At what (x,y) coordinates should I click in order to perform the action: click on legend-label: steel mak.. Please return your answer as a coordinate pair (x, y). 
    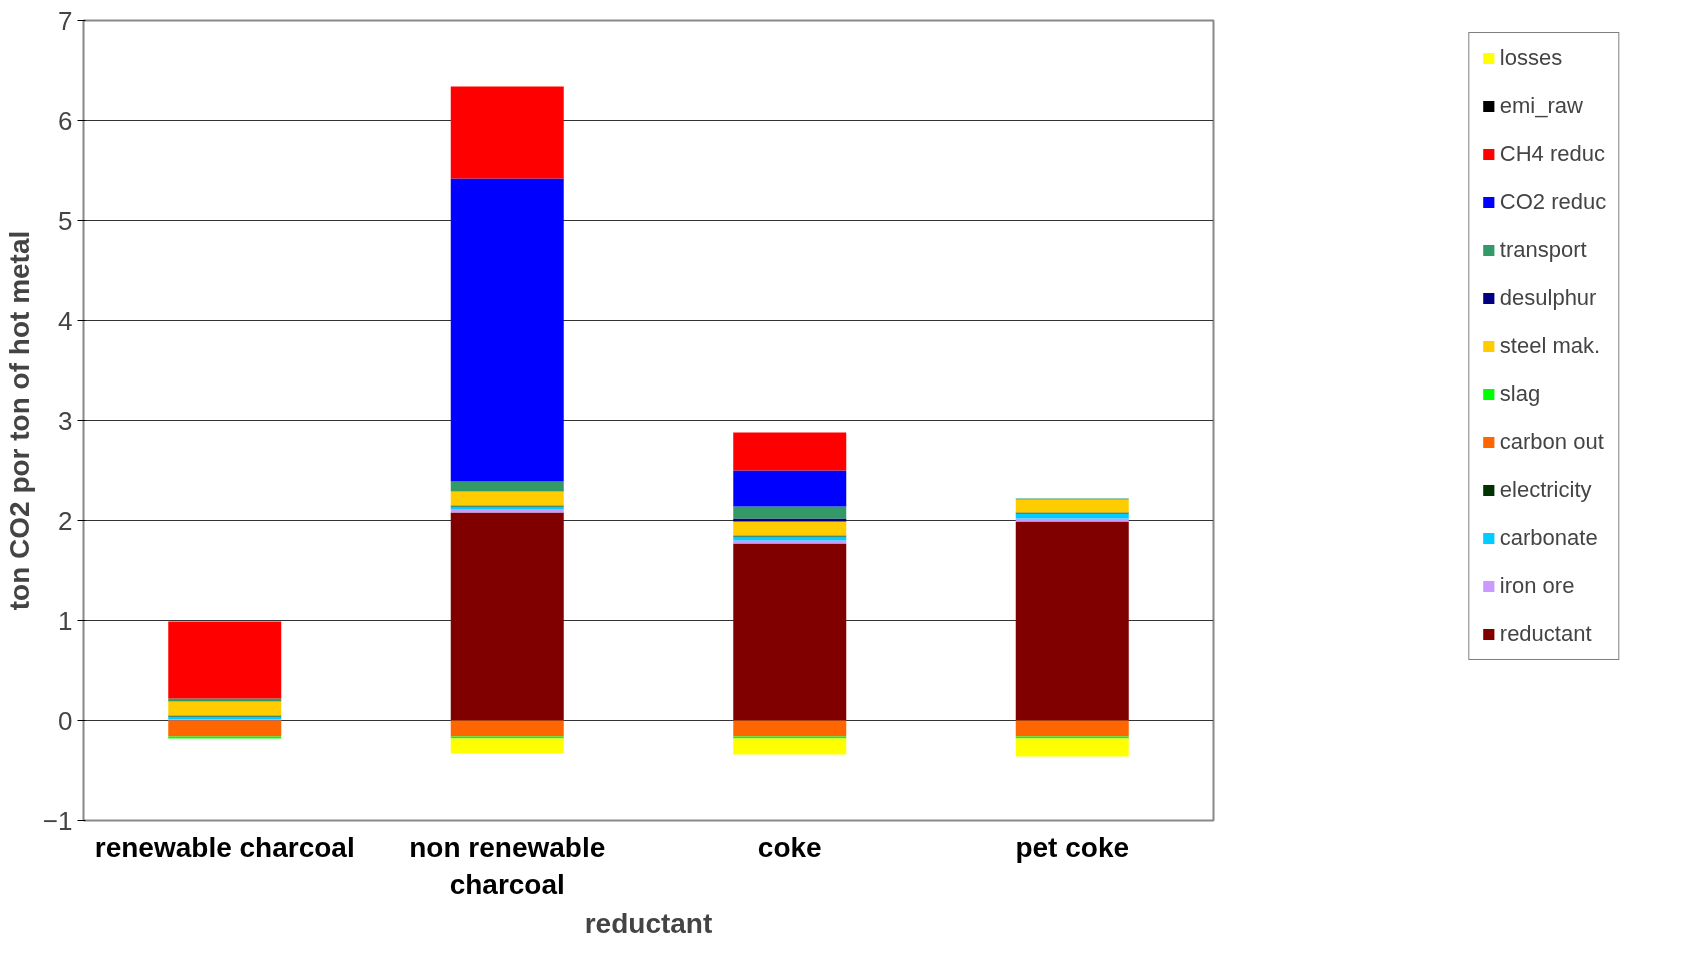
    Looking at the image, I should click on (1550, 346).